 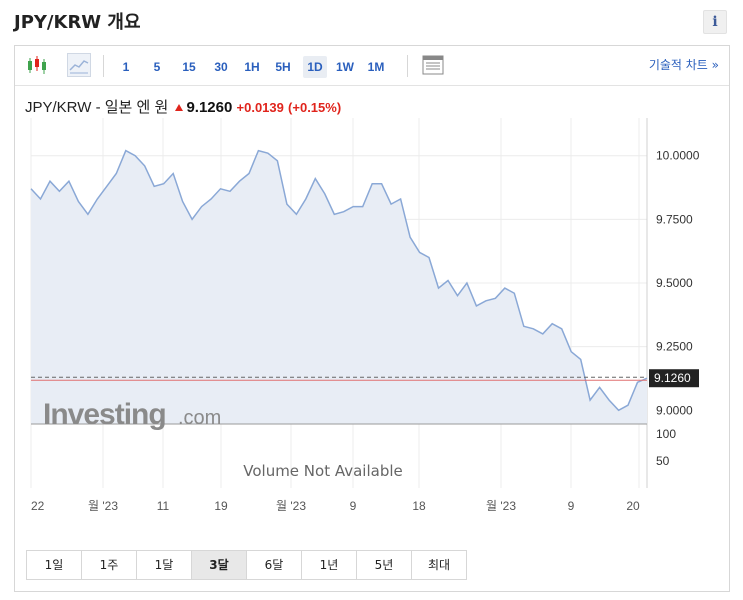 What do you see at coordinates (157, 67) in the screenshot?
I see `timeframe-5: 5` at bounding box center [157, 67].